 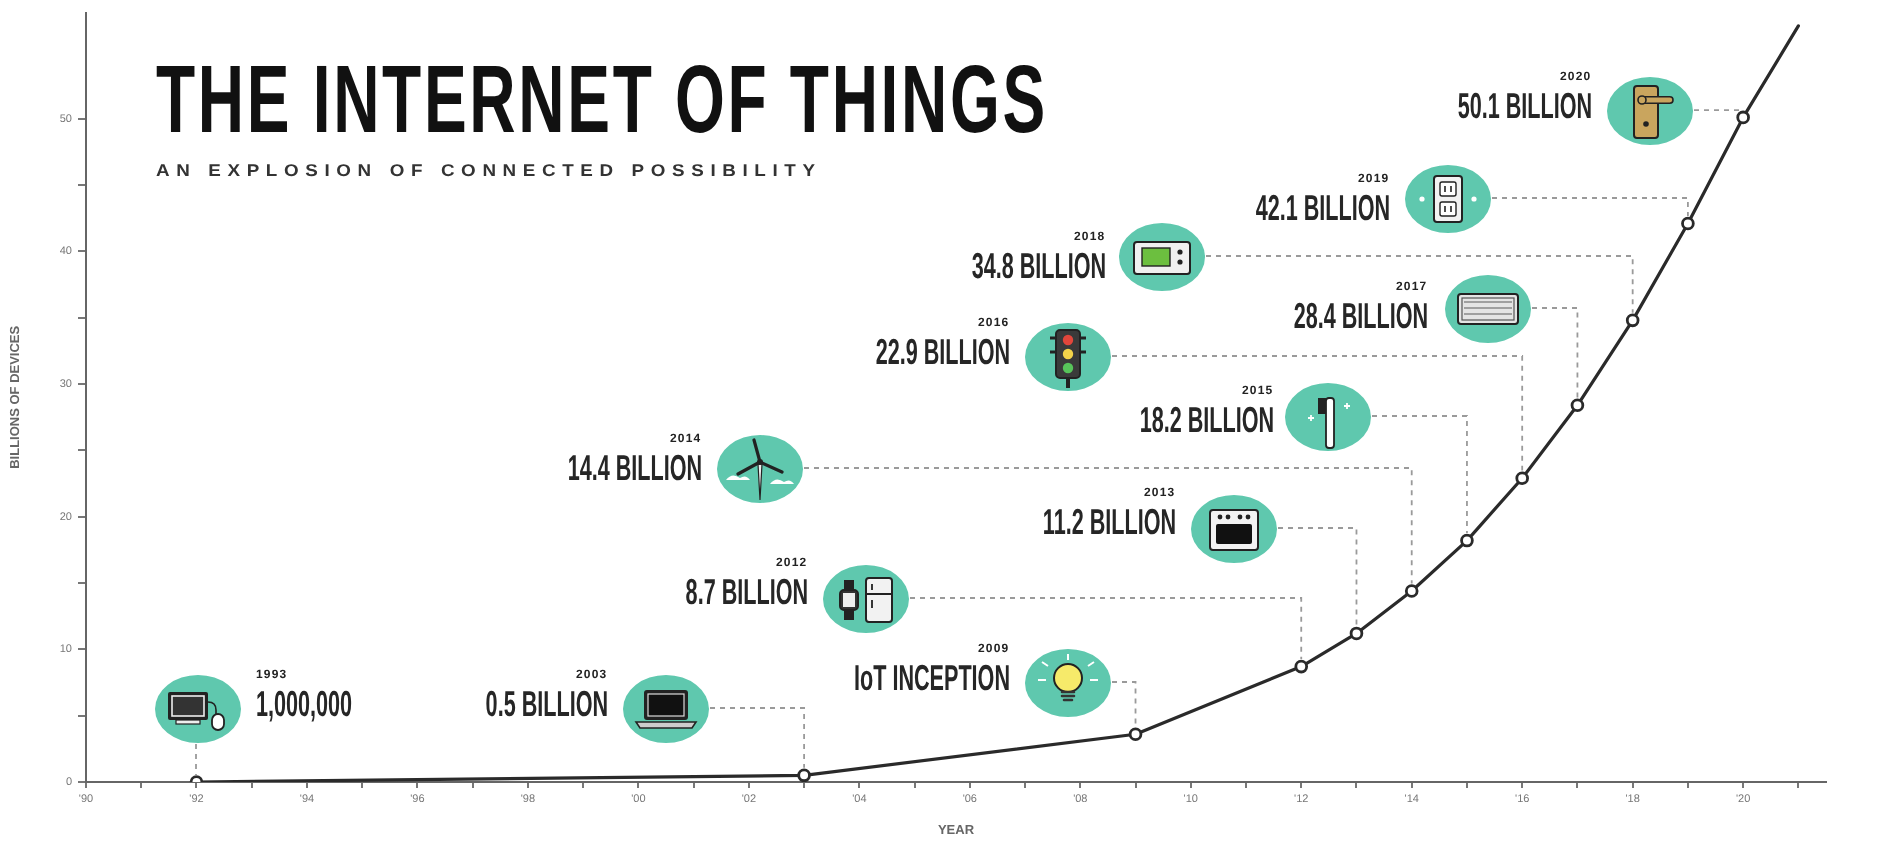 I want to click on annotation: 11.2 BILLION, so click(x=1109, y=522).